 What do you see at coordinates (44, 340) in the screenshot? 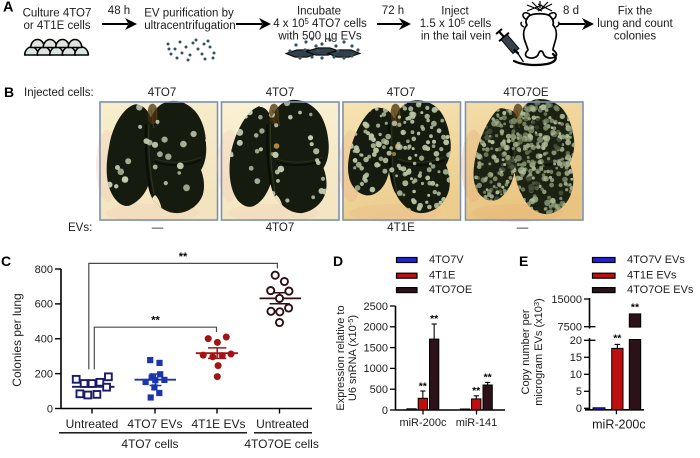
I see `svg-text: 400` at bounding box center [44, 340].